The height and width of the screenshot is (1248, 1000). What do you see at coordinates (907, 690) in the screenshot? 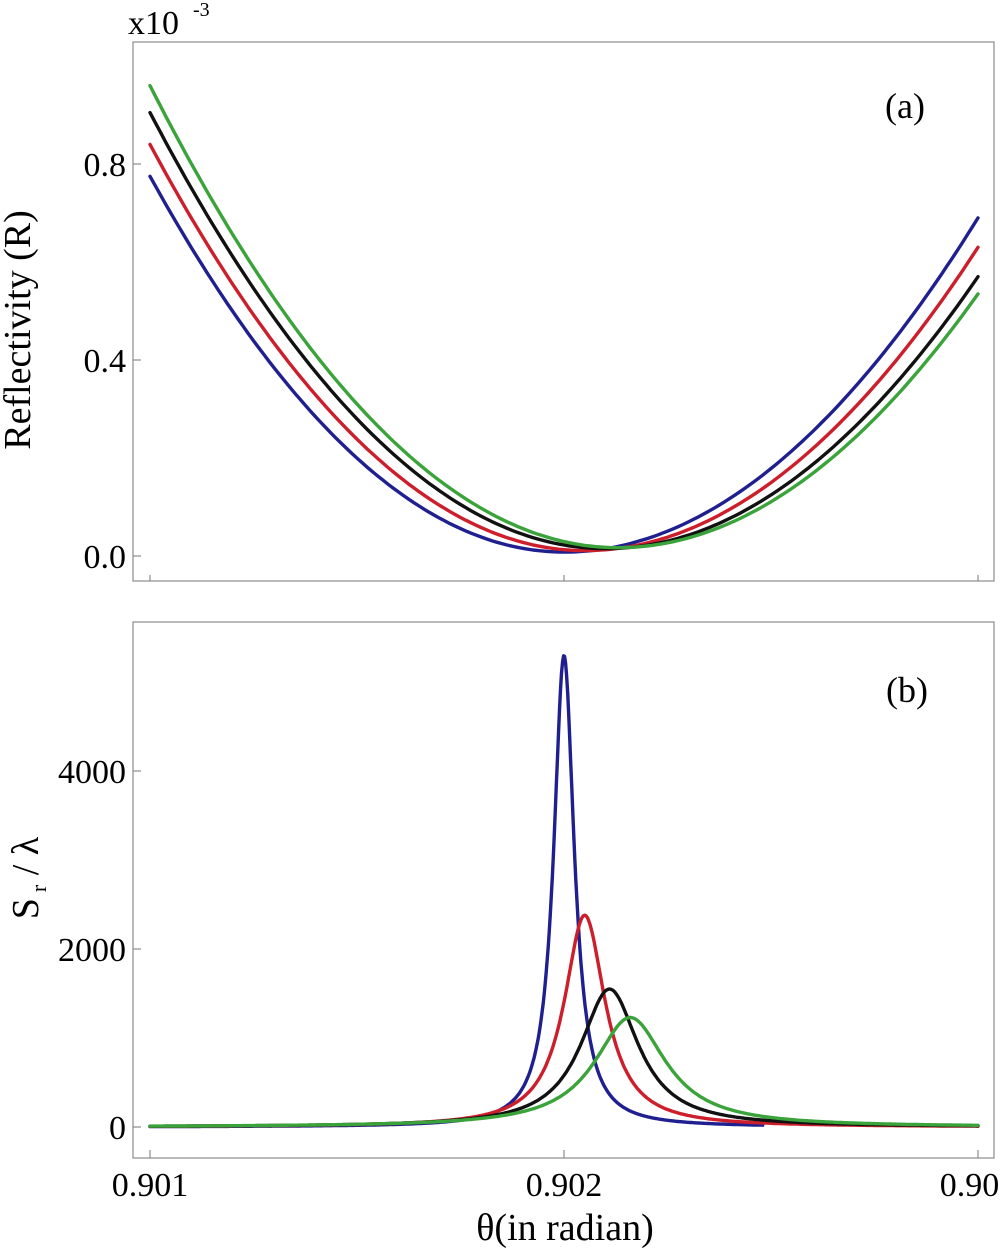
I see `panel-label-b: (b)` at bounding box center [907, 690].